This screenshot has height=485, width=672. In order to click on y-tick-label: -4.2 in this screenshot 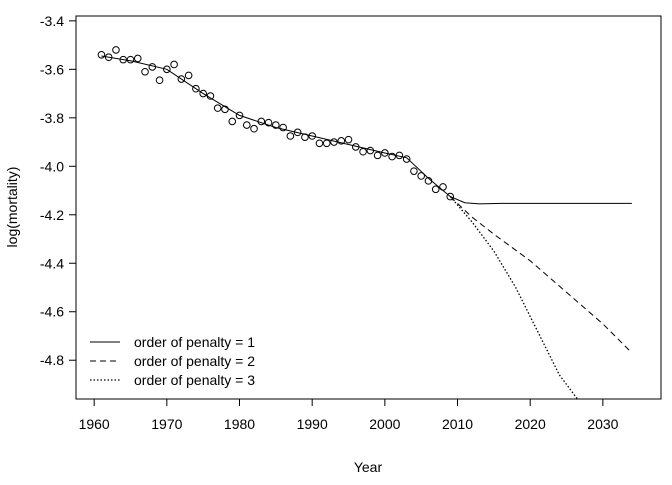, I will do `click(52, 215)`.